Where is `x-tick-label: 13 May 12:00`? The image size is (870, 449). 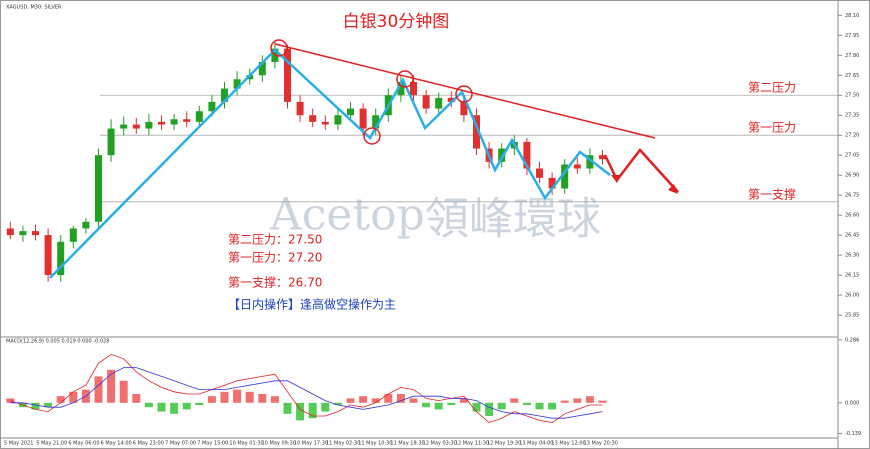
x-tick-label: 13 May 12:00 is located at coordinates (568, 444).